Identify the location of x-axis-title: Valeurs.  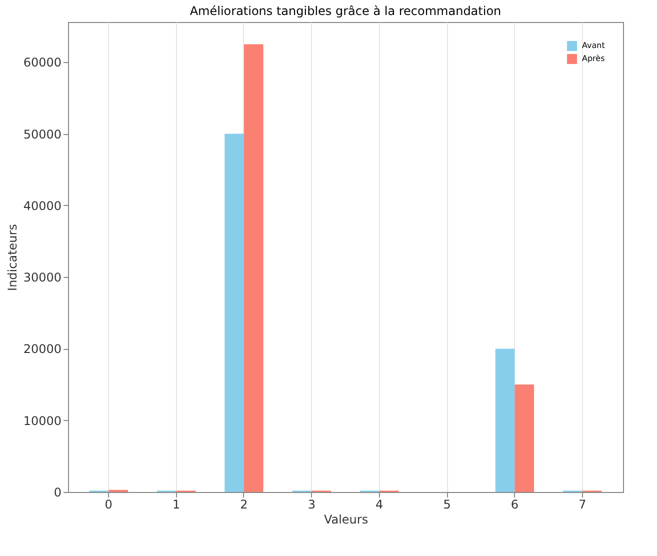
(346, 519).